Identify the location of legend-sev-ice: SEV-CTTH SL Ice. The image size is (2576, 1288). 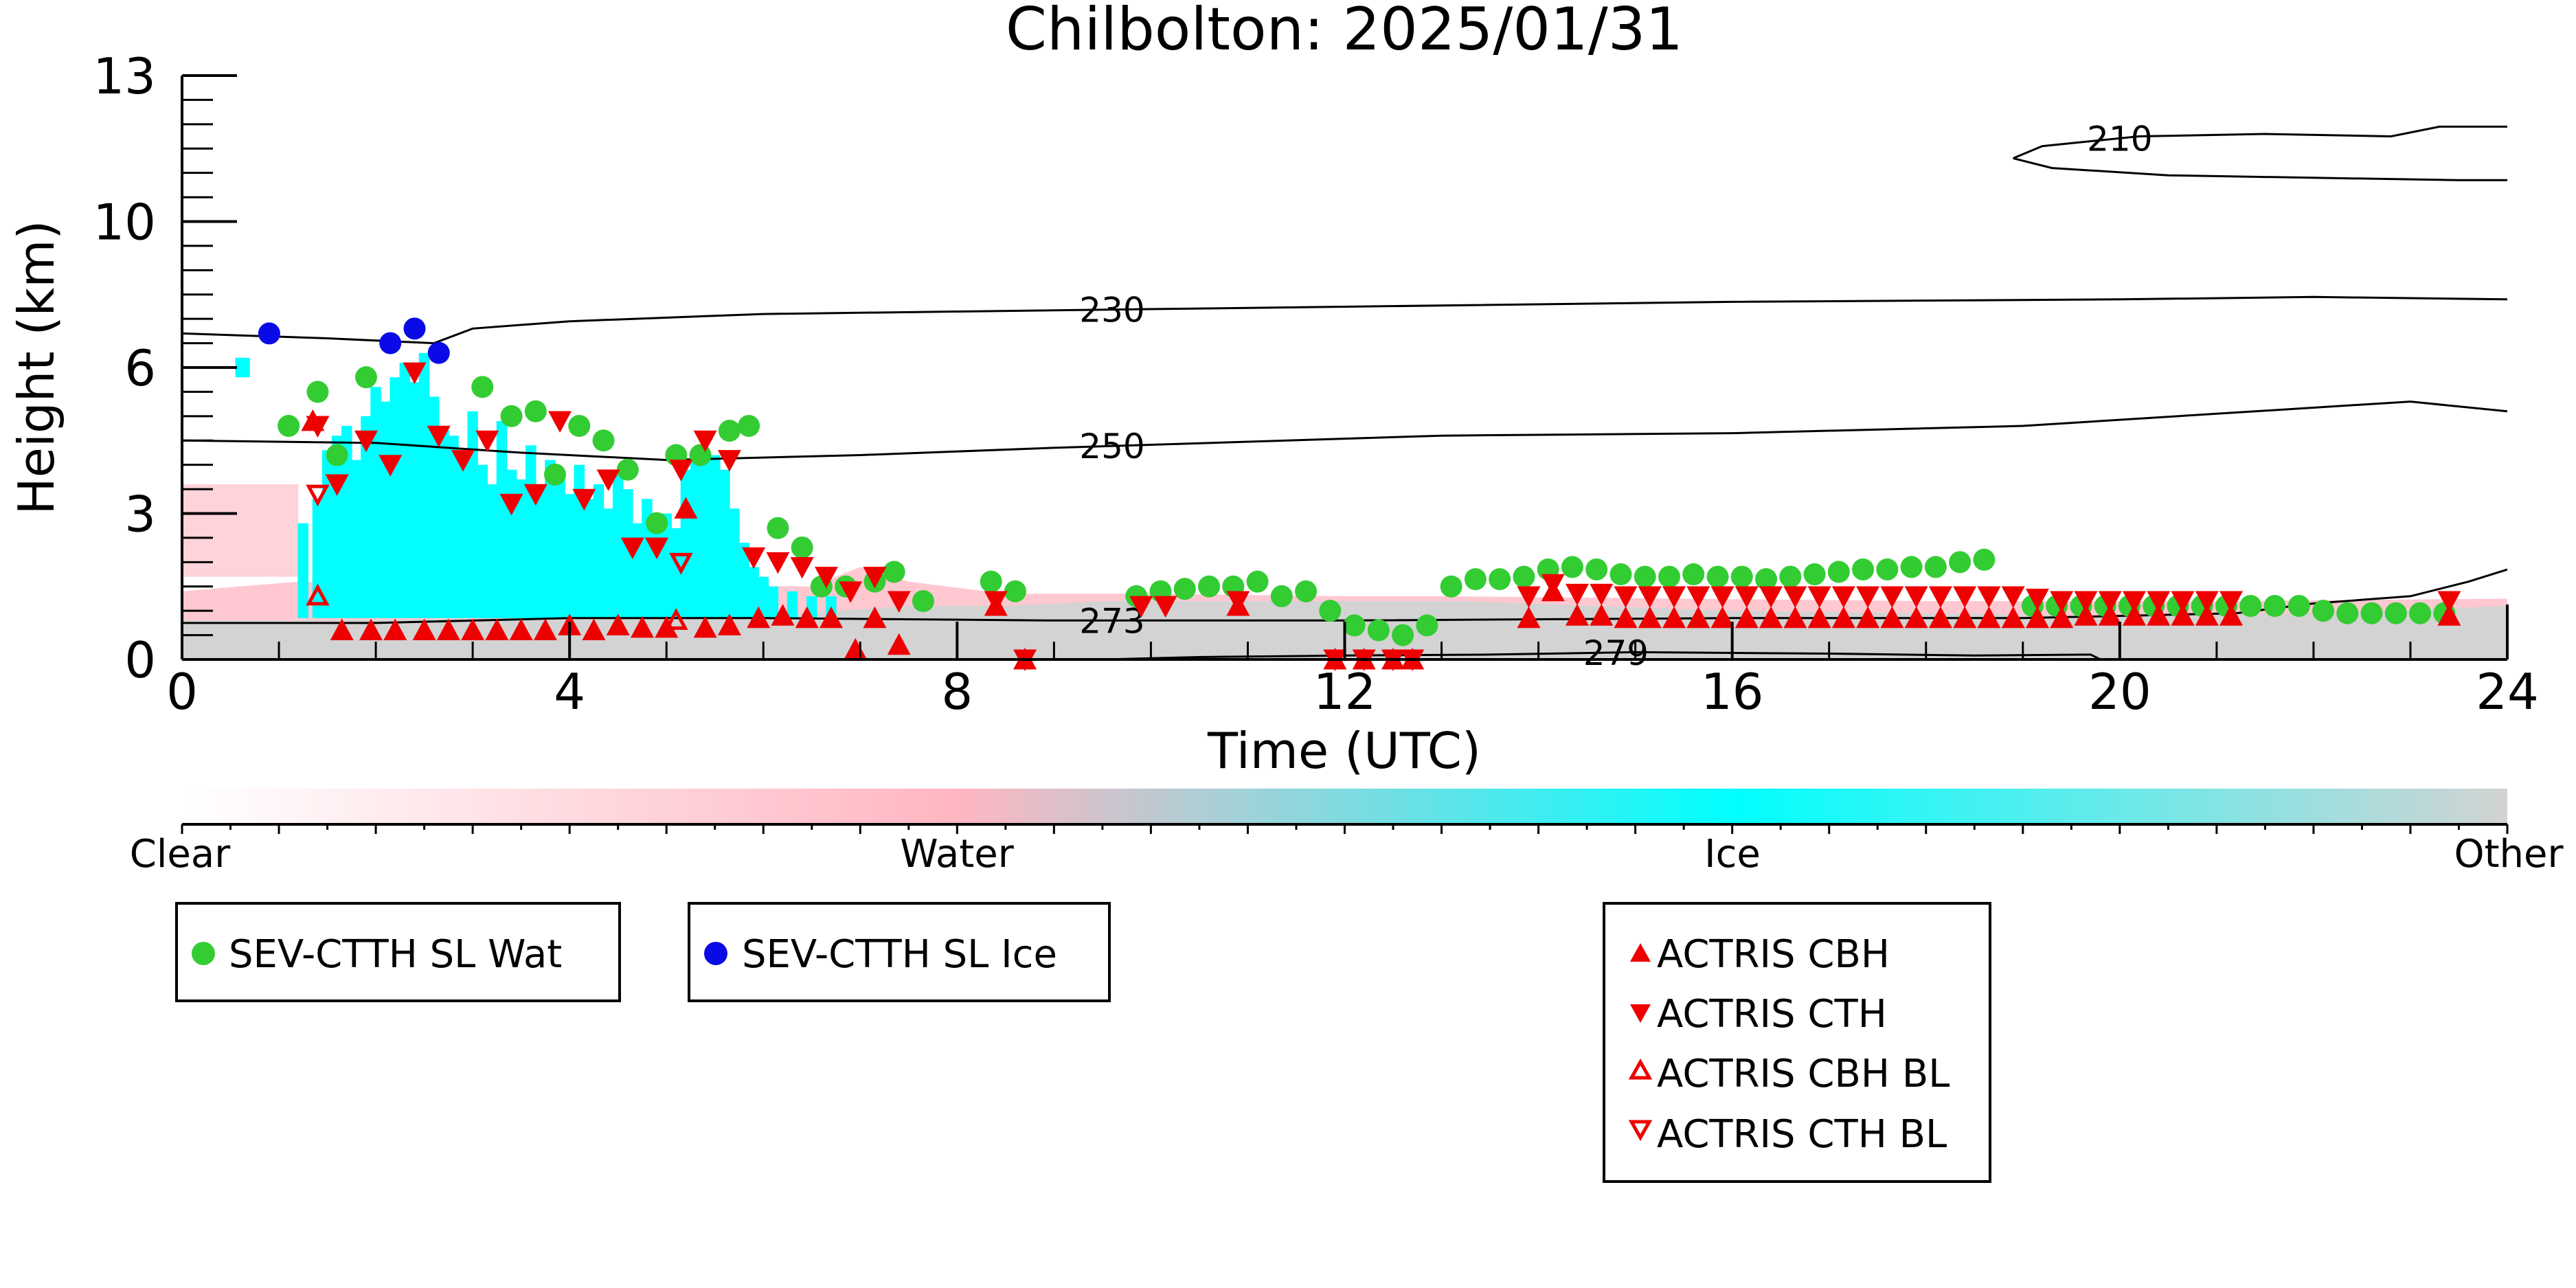
(899, 952).